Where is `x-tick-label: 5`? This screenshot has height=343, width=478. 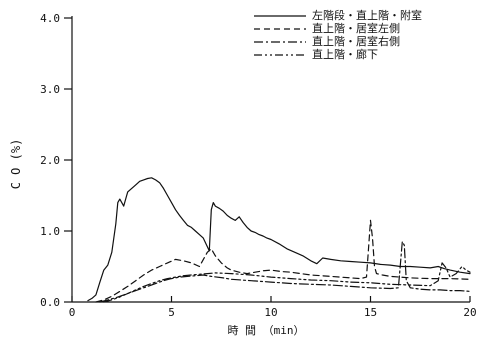
x-tick-label: 5 is located at coordinates (171, 312).